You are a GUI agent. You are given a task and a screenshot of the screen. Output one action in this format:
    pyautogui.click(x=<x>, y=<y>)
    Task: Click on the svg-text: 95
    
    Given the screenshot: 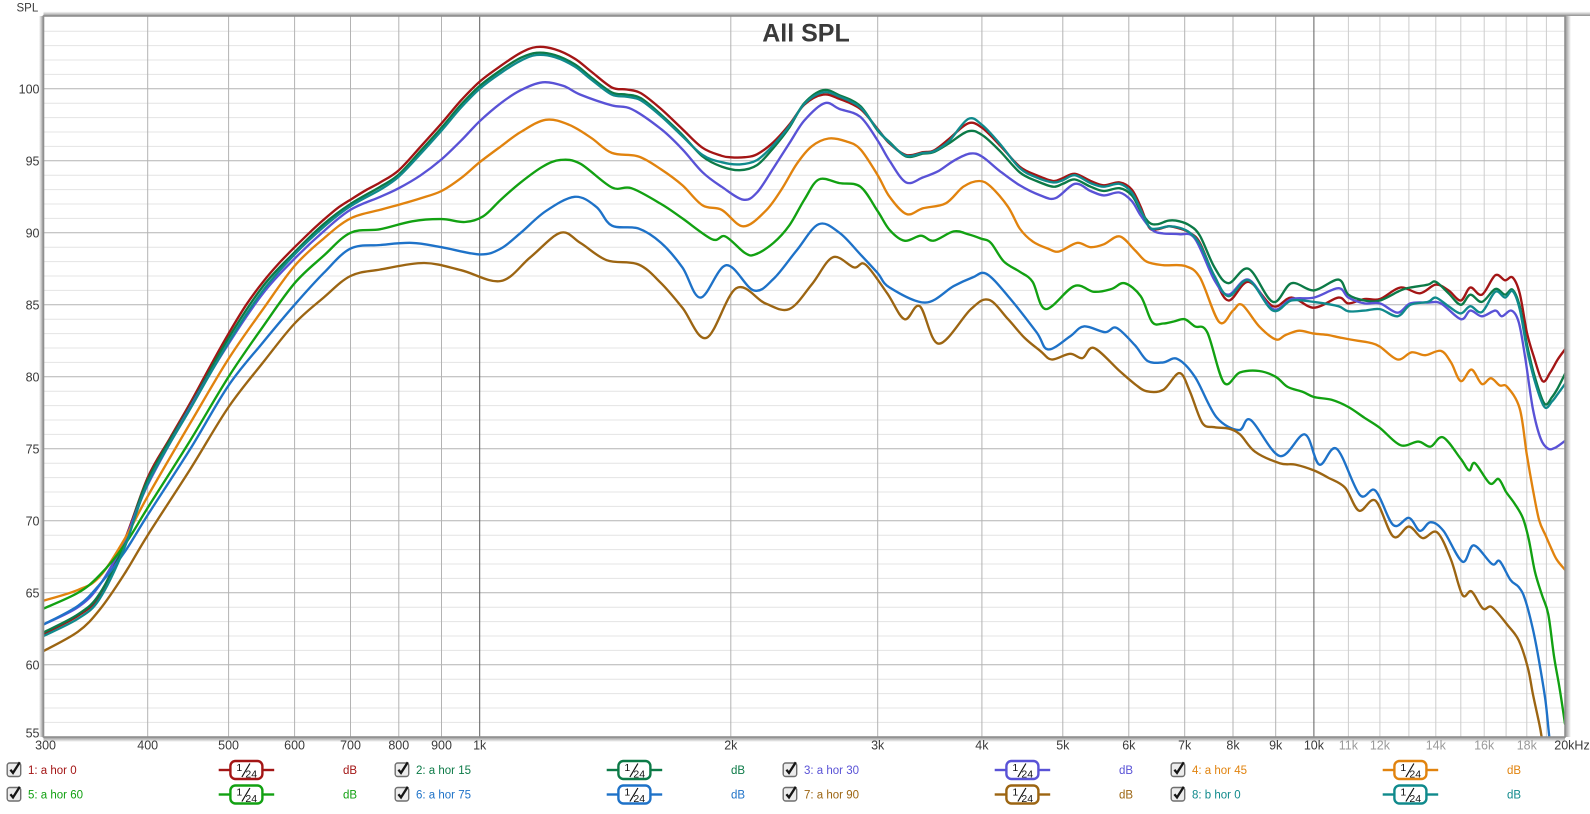 What is the action you would take?
    pyautogui.click(x=33, y=161)
    